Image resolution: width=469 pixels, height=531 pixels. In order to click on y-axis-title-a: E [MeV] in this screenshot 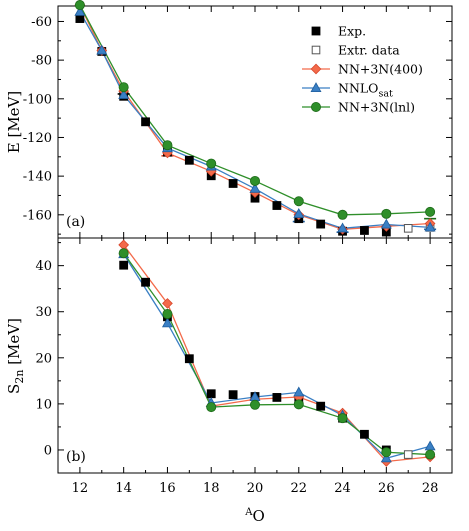, I will do `click(14, 122)`.